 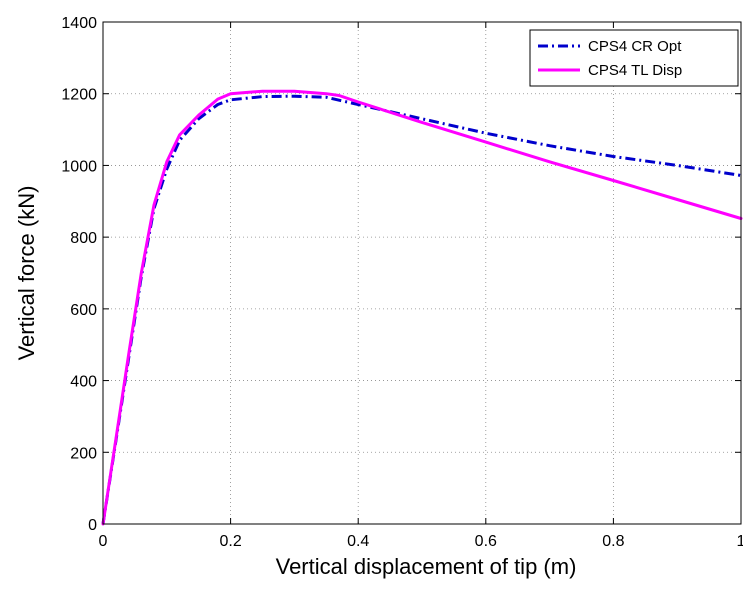 I want to click on legend: CPS4 CR Opt CPS4 TL Disp, so click(x=634, y=58).